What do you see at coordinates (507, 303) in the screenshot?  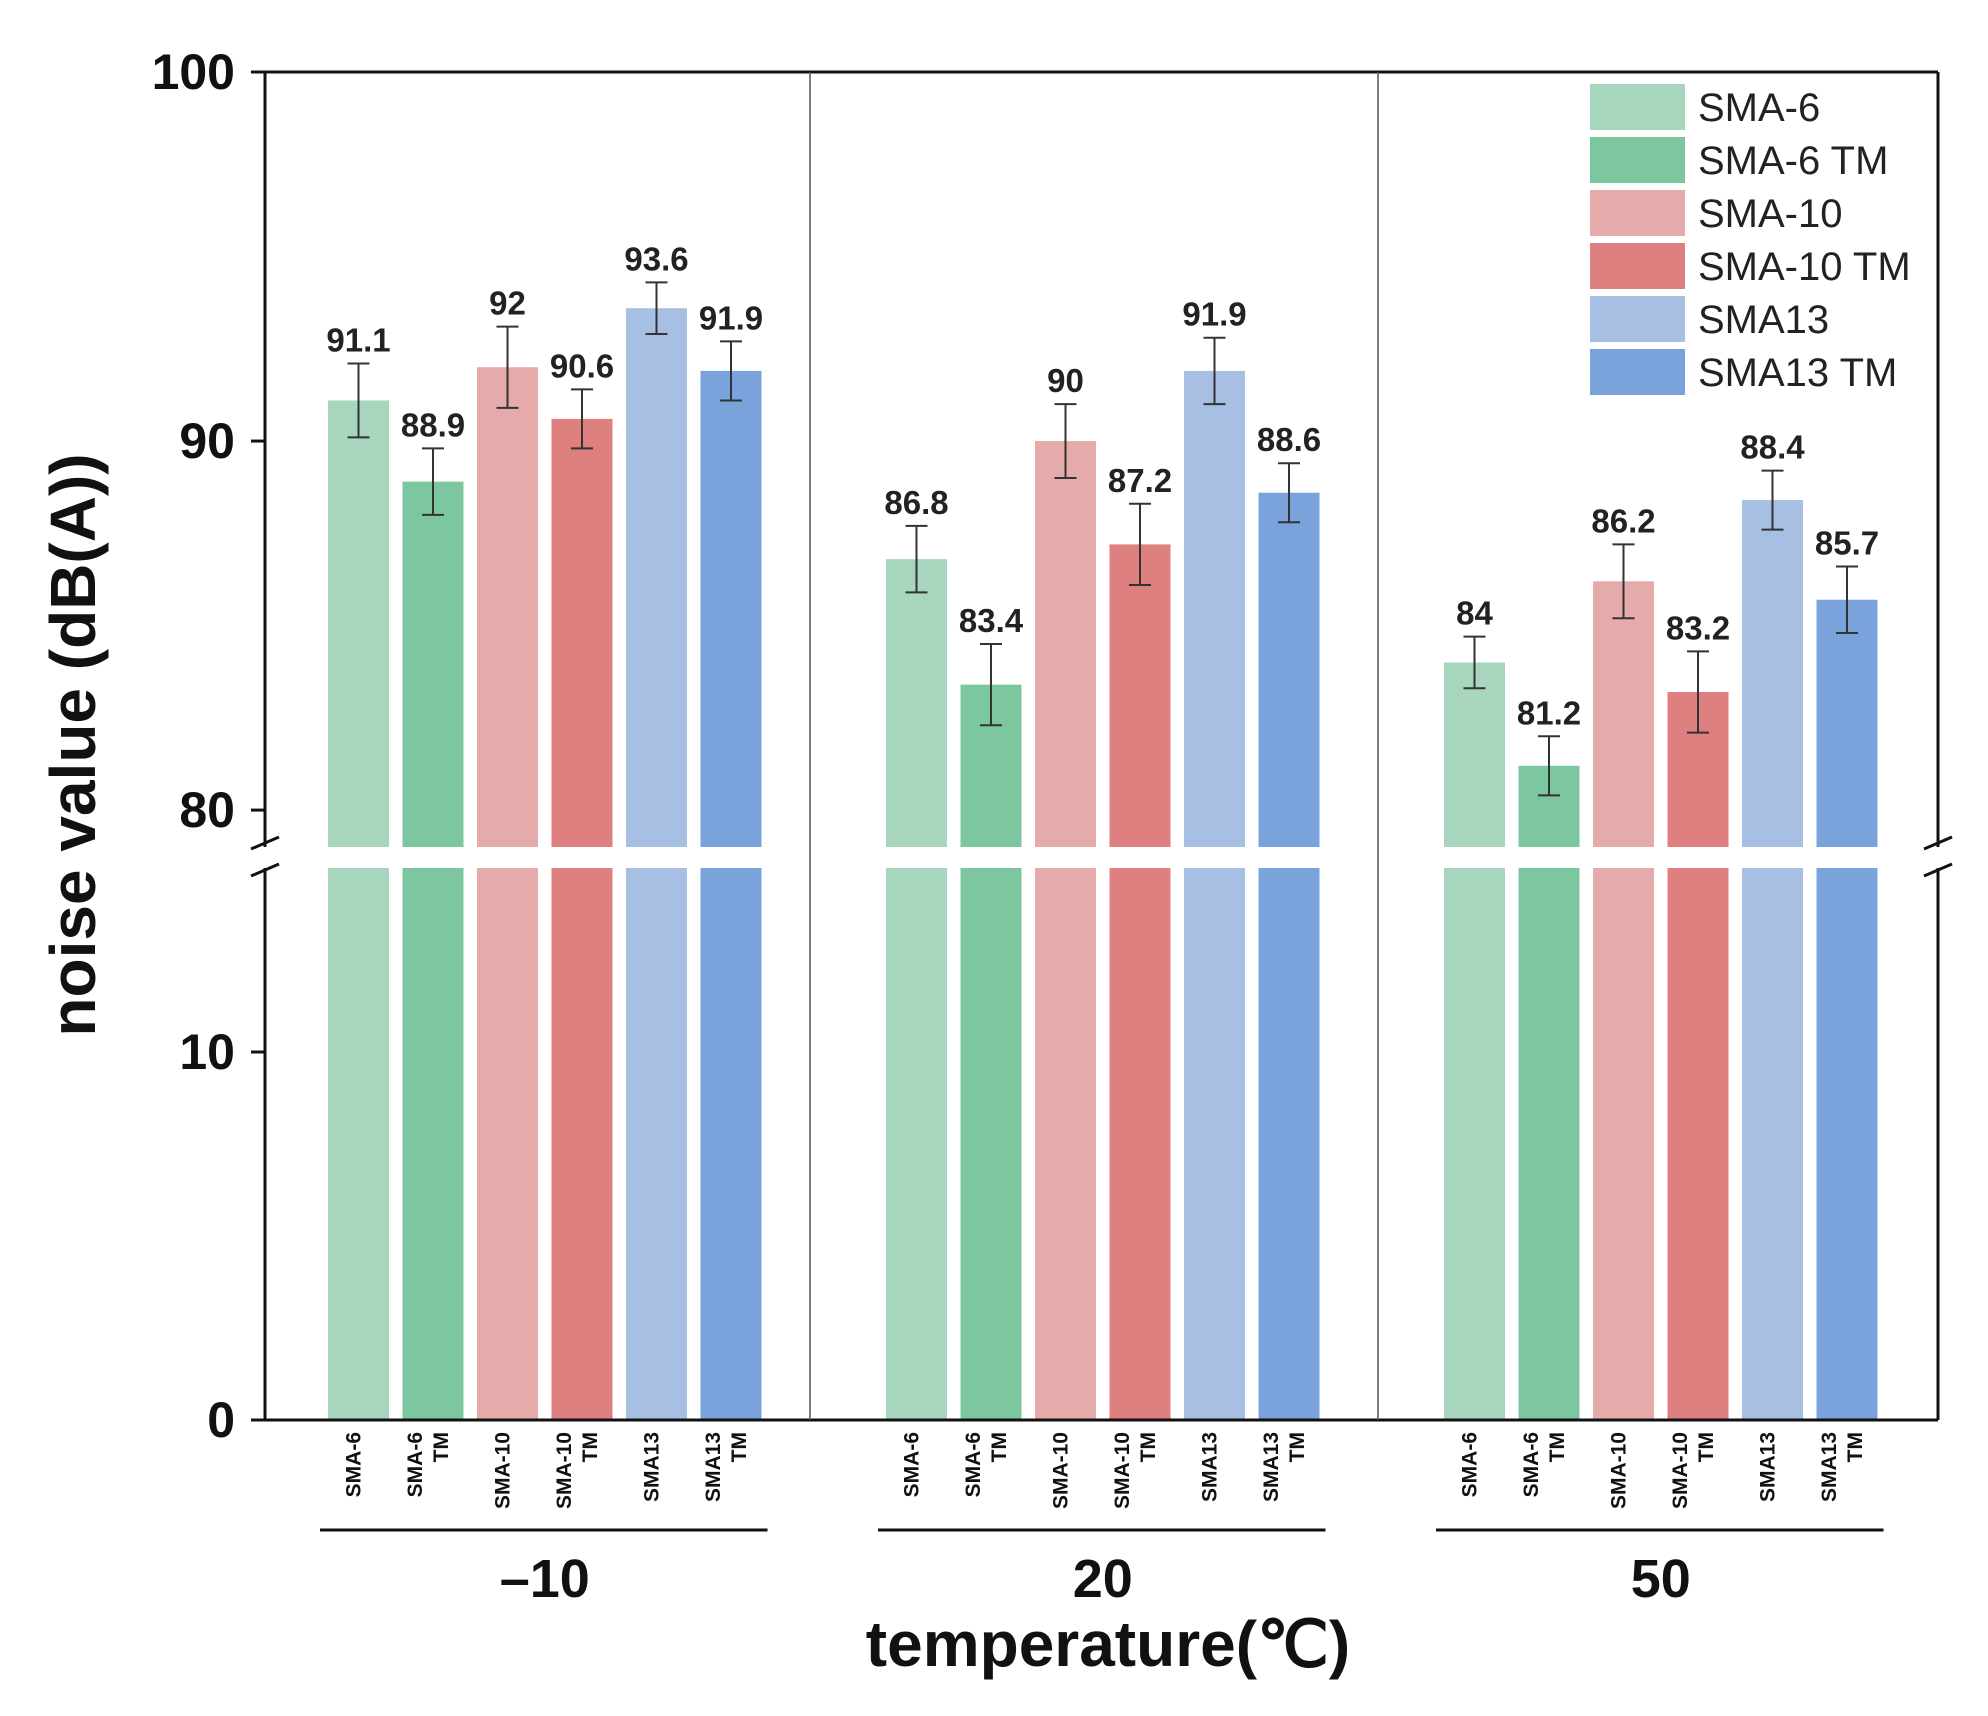 I see `data-label: 92` at bounding box center [507, 303].